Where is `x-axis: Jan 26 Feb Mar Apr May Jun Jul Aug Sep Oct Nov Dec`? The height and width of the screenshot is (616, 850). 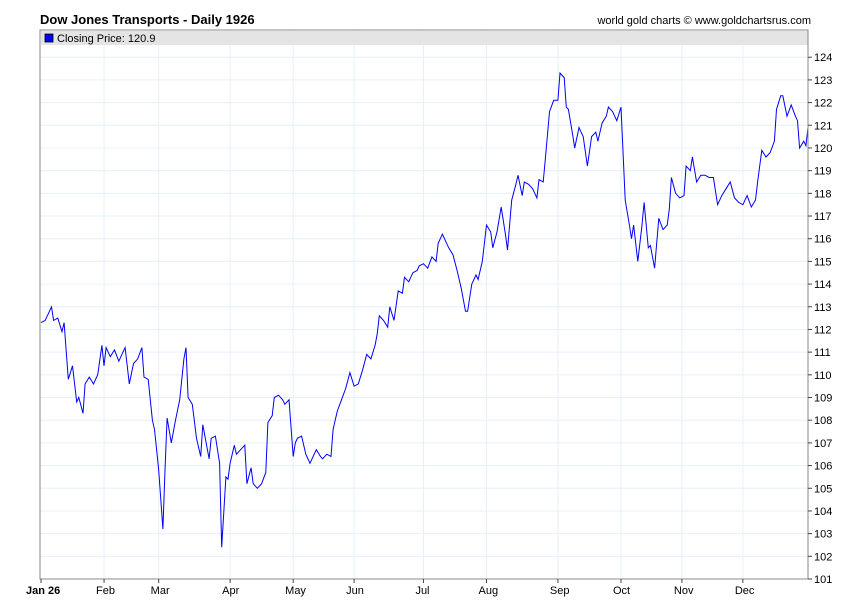
x-axis: Jan 26 Feb Mar Apr May Jun Jul Aug Sep Oct Nov Dec is located at coordinates (390, 588).